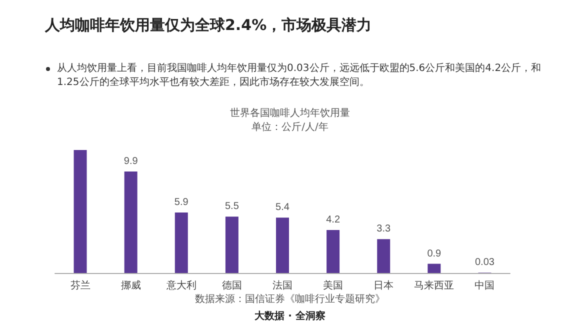  I want to click on data-label: 3.3, so click(383, 229).